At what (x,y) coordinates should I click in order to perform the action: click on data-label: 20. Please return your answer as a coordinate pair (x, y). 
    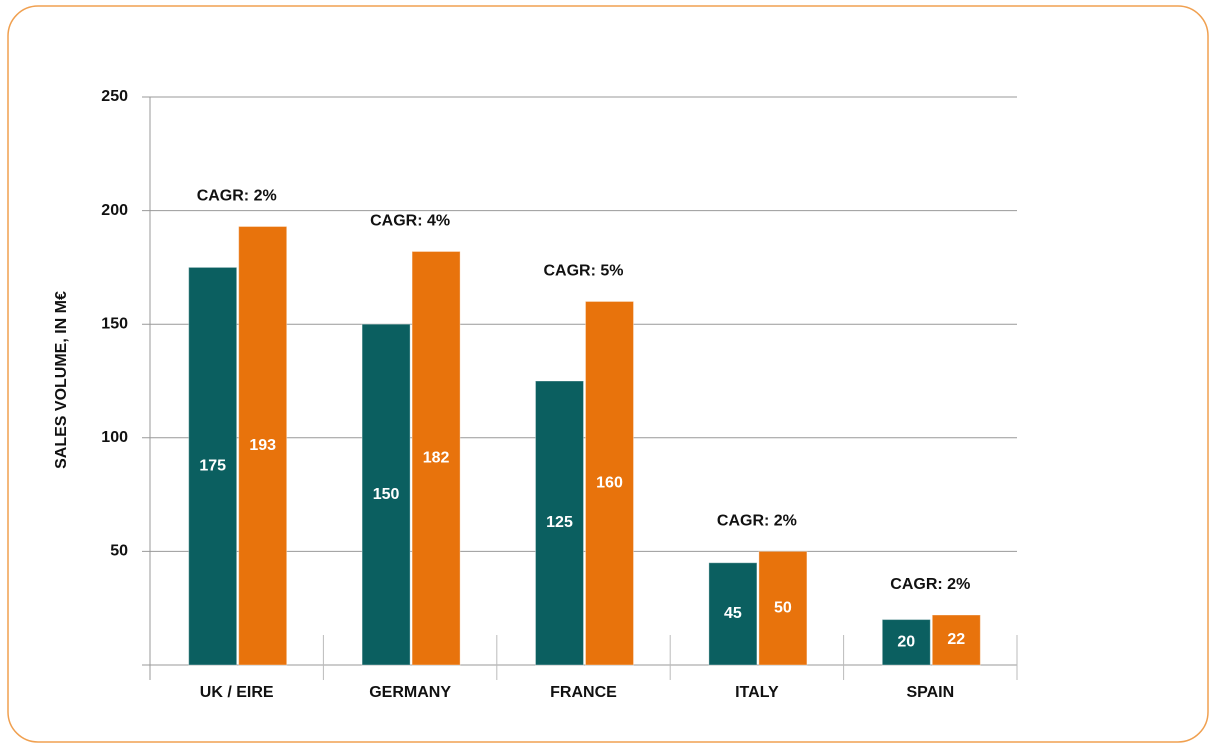
    Looking at the image, I should click on (906, 641).